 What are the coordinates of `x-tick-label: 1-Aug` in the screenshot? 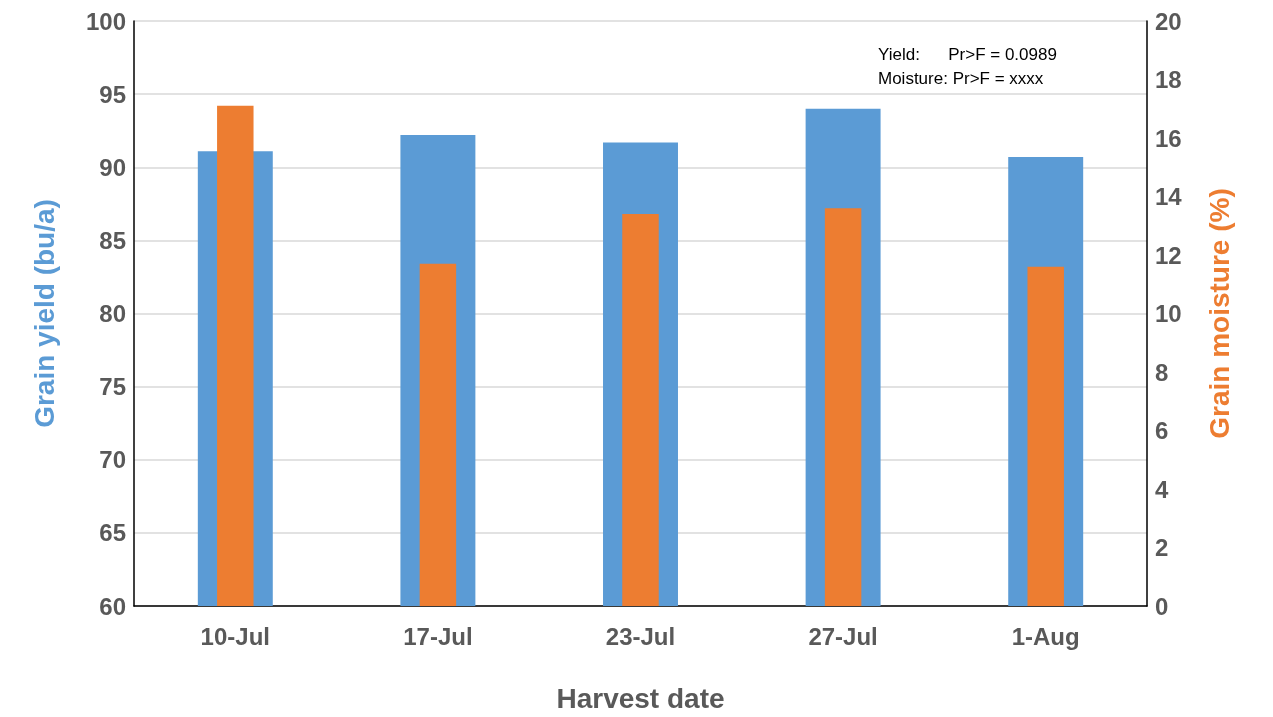 It's located at (1045, 636).